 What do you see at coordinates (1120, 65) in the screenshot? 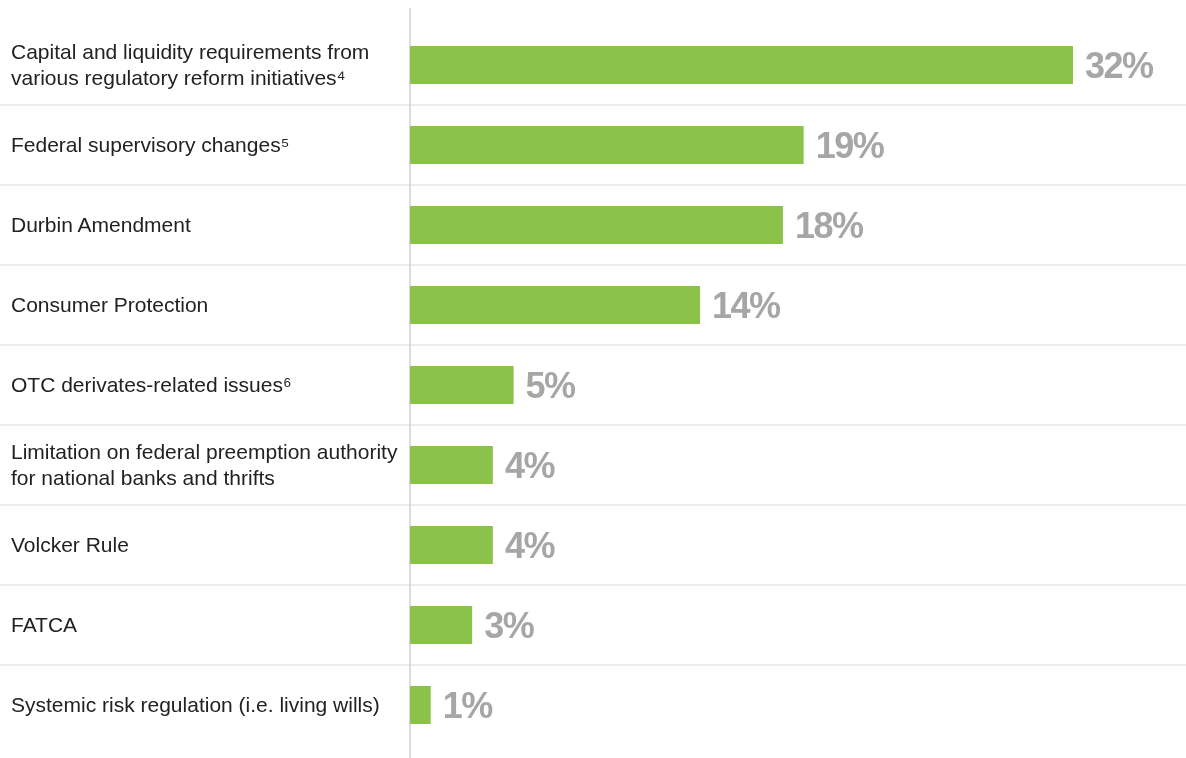
I see `data-label: 32%` at bounding box center [1120, 65].